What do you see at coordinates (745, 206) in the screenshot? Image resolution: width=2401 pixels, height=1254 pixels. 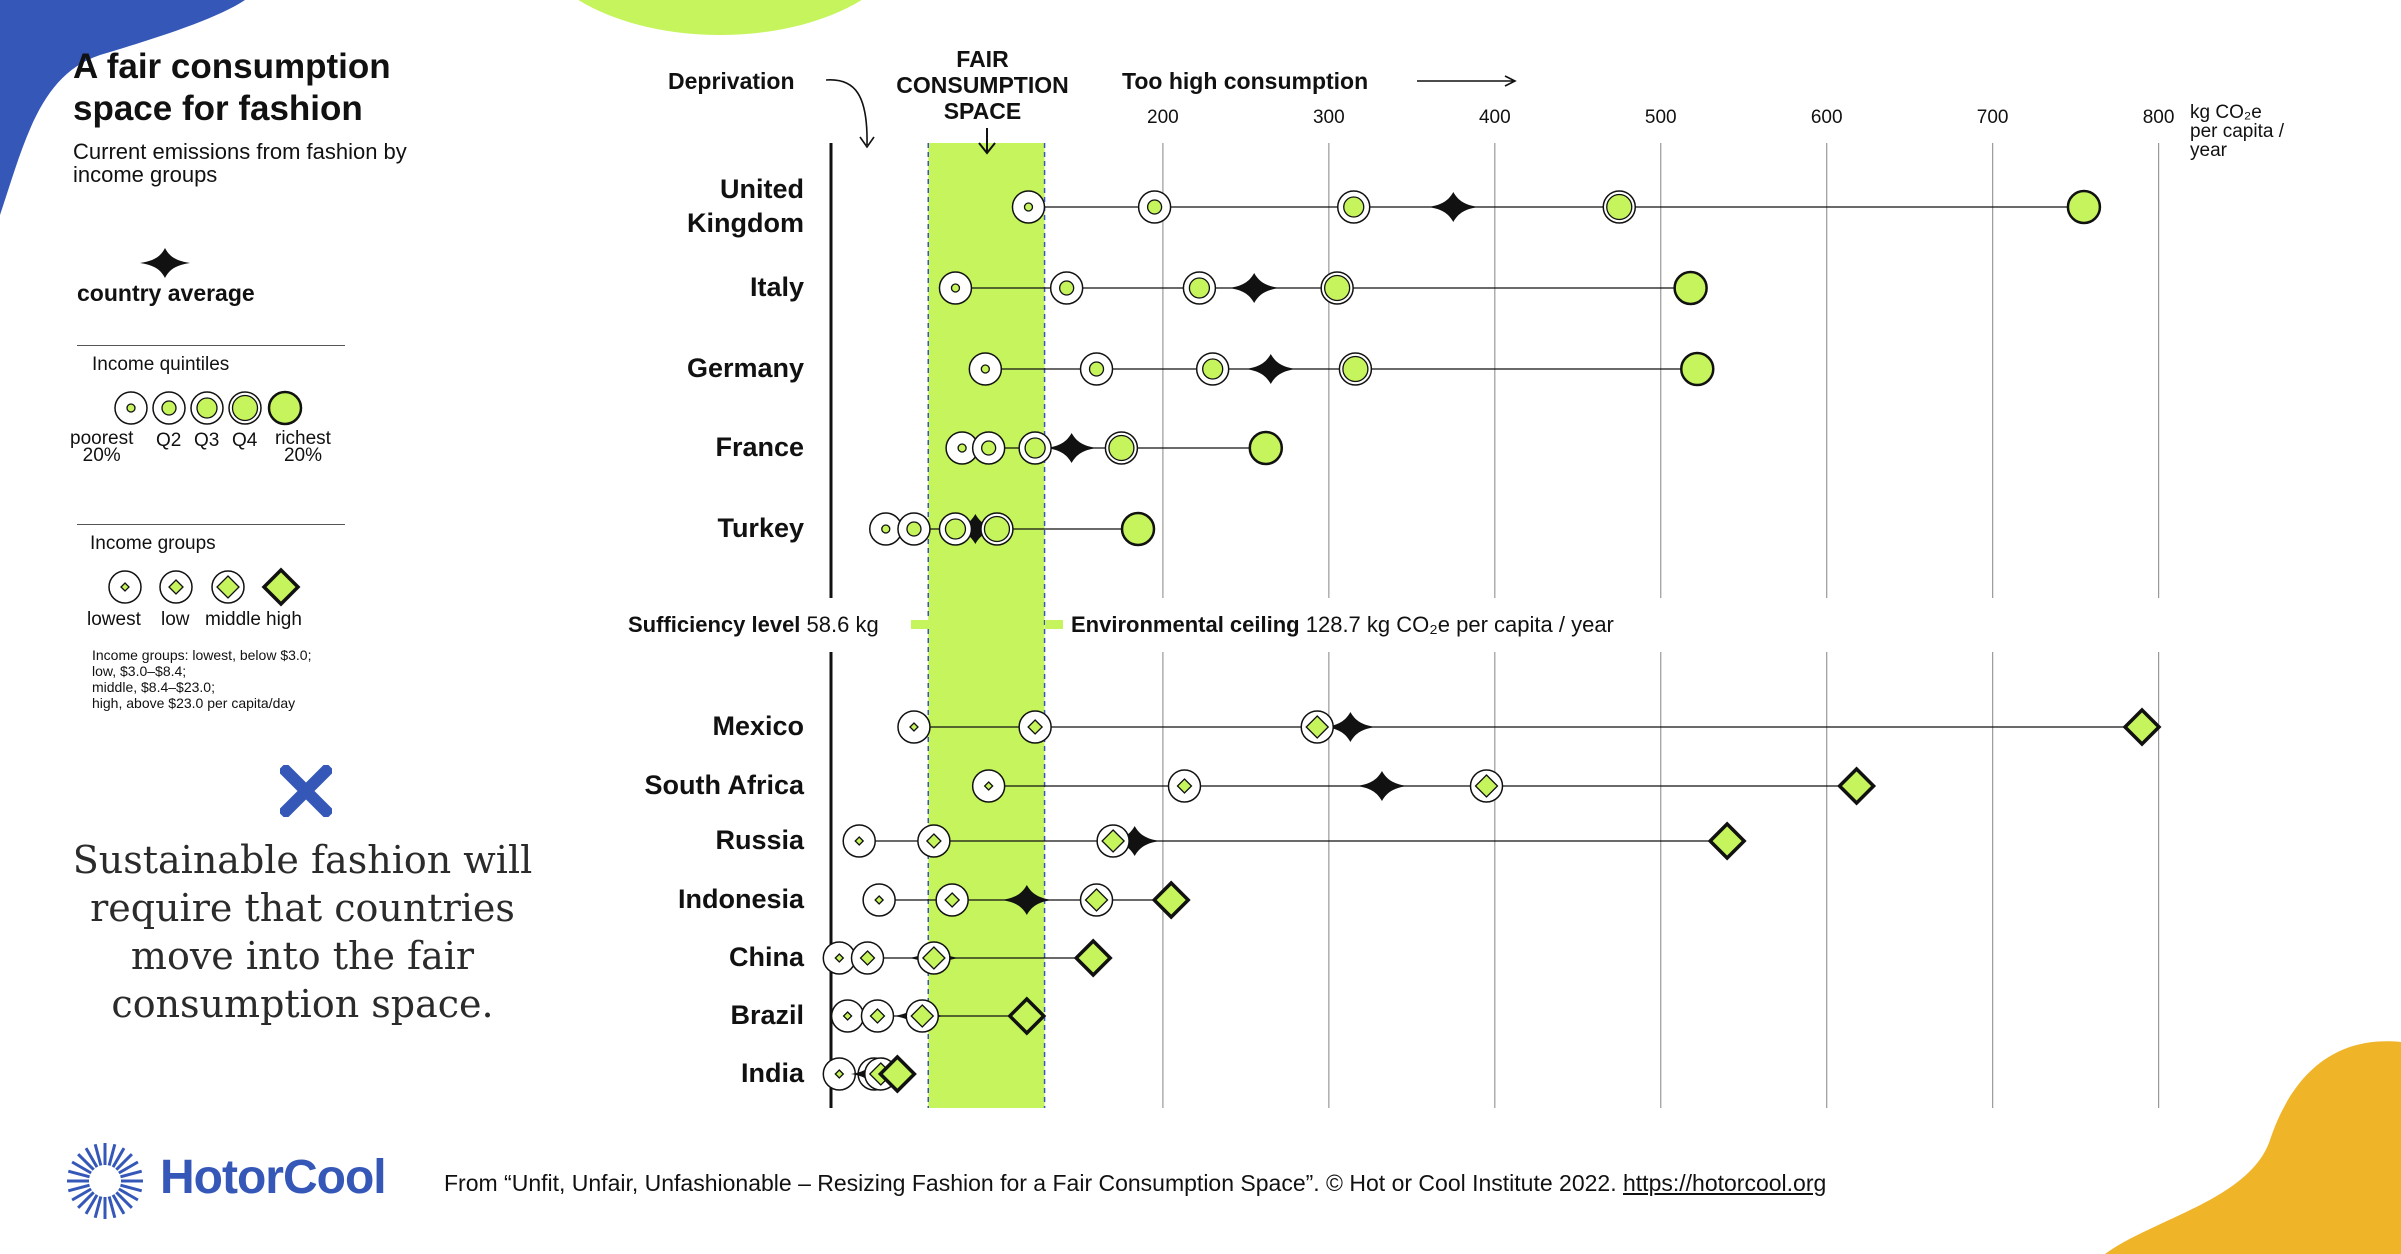 I see `country-label: United Kingdom` at bounding box center [745, 206].